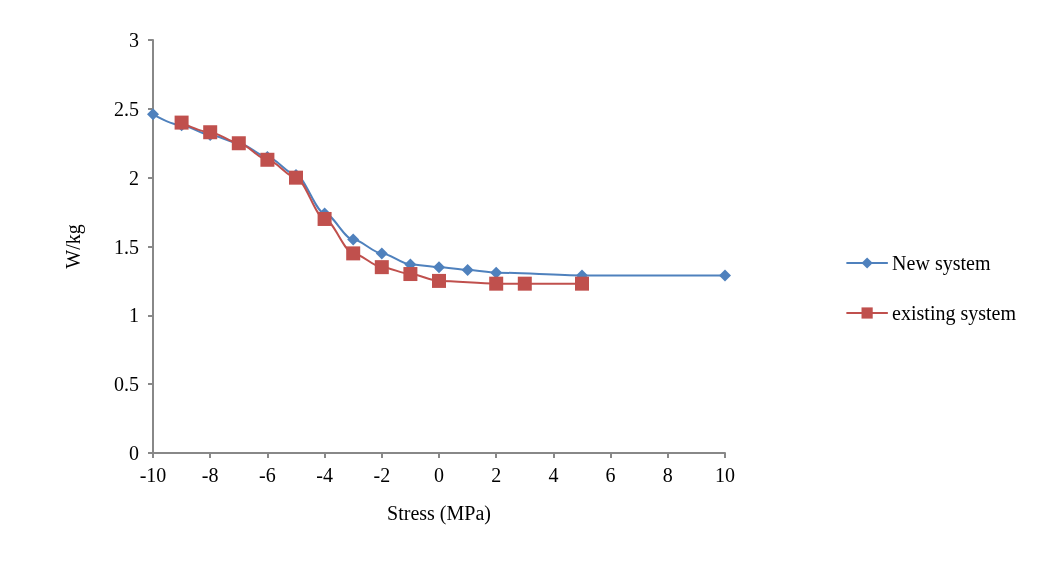  Describe the element at coordinates (941, 263) in the screenshot. I see `legend-label: New system` at that location.